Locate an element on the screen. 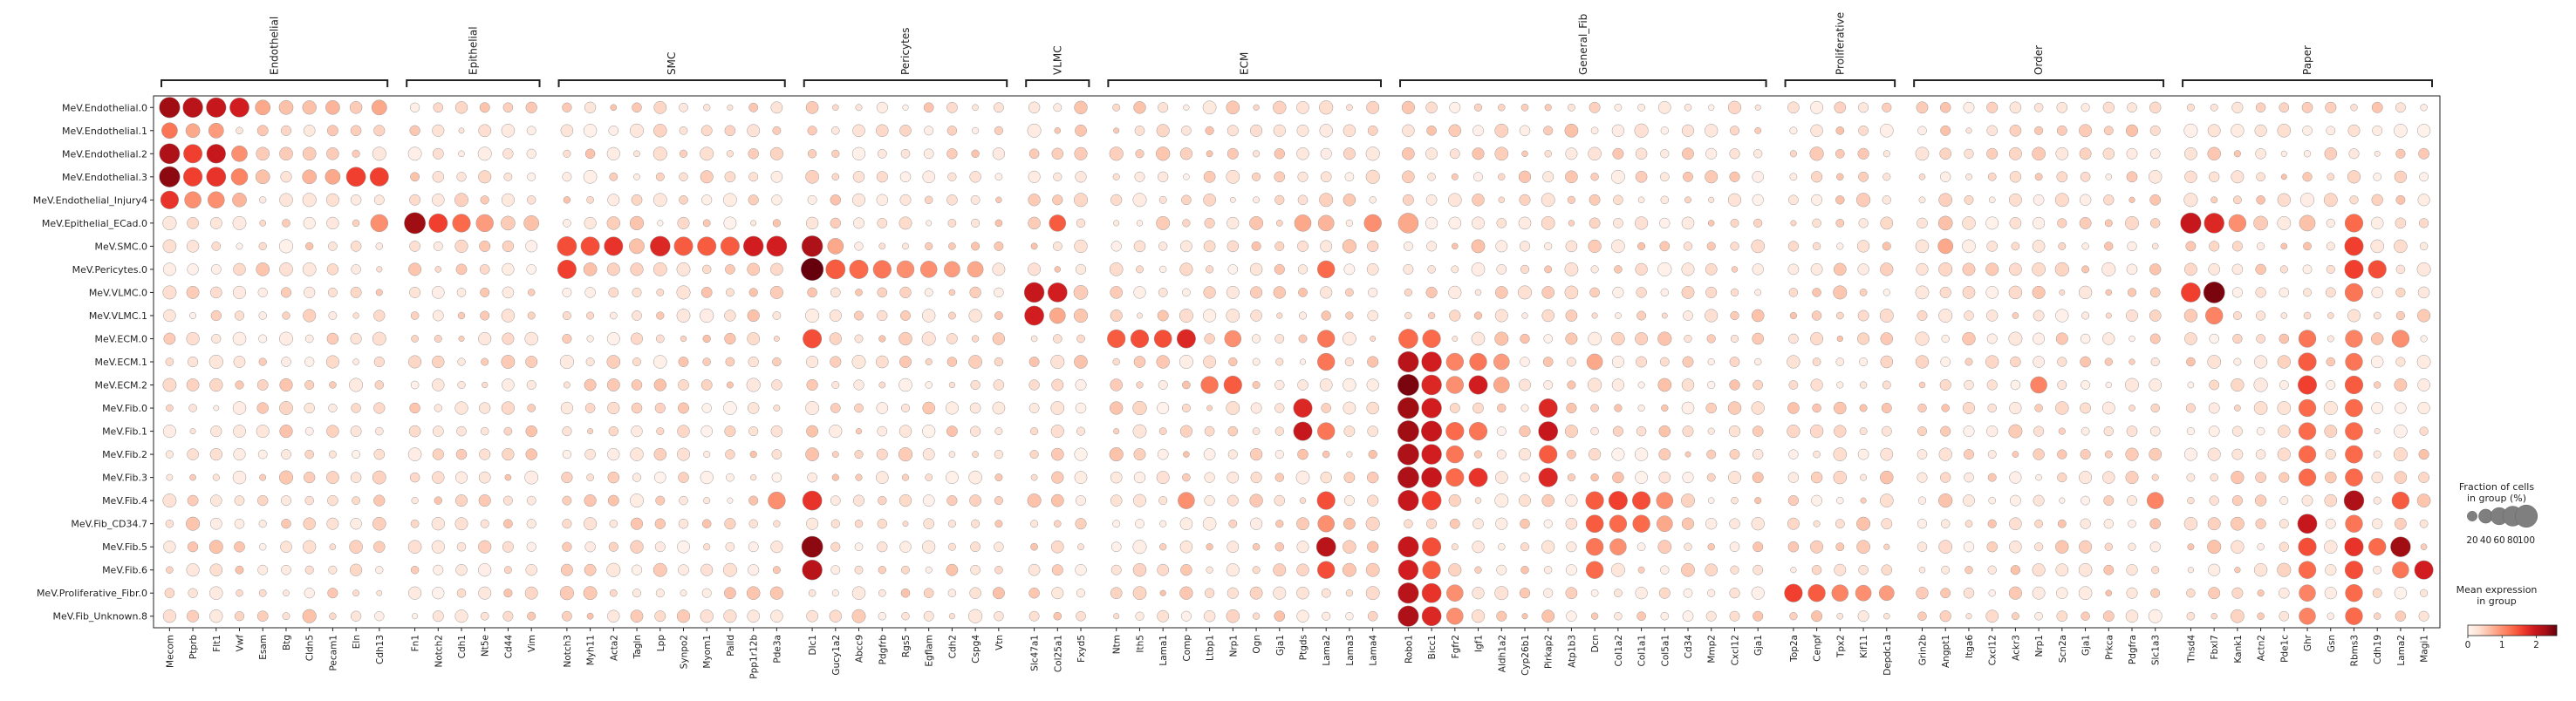 The width and height of the screenshot is (2576, 701). row-label: MeV.SMC.0 is located at coordinates (120, 246).